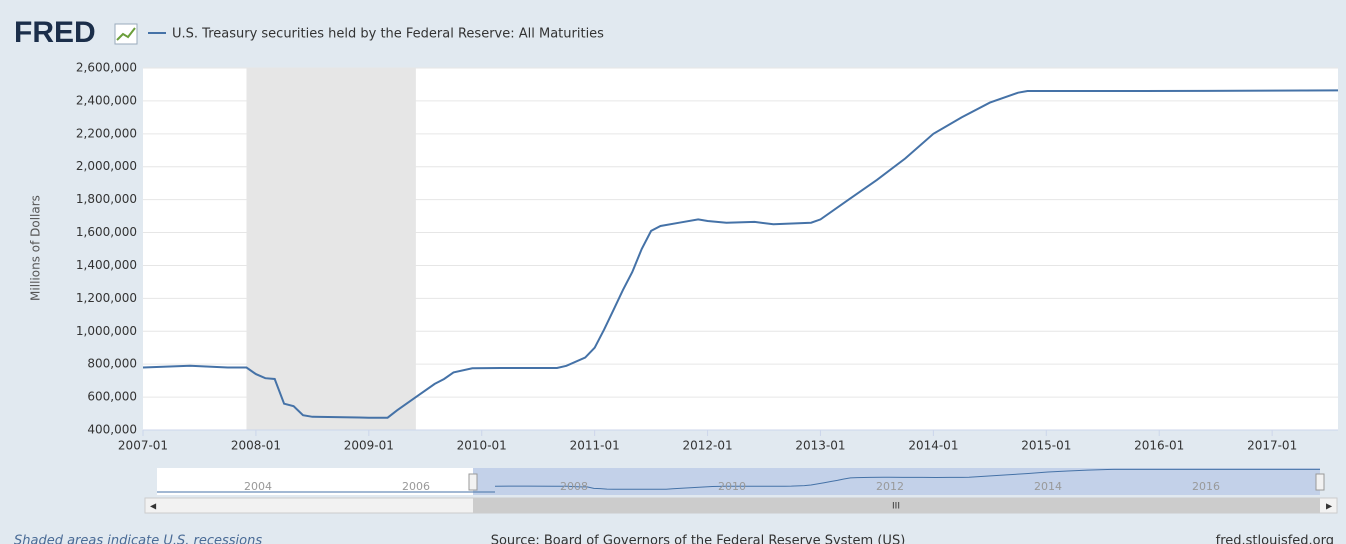 The width and height of the screenshot is (1346, 544). I want to click on navigator-label: 2008, so click(574, 486).